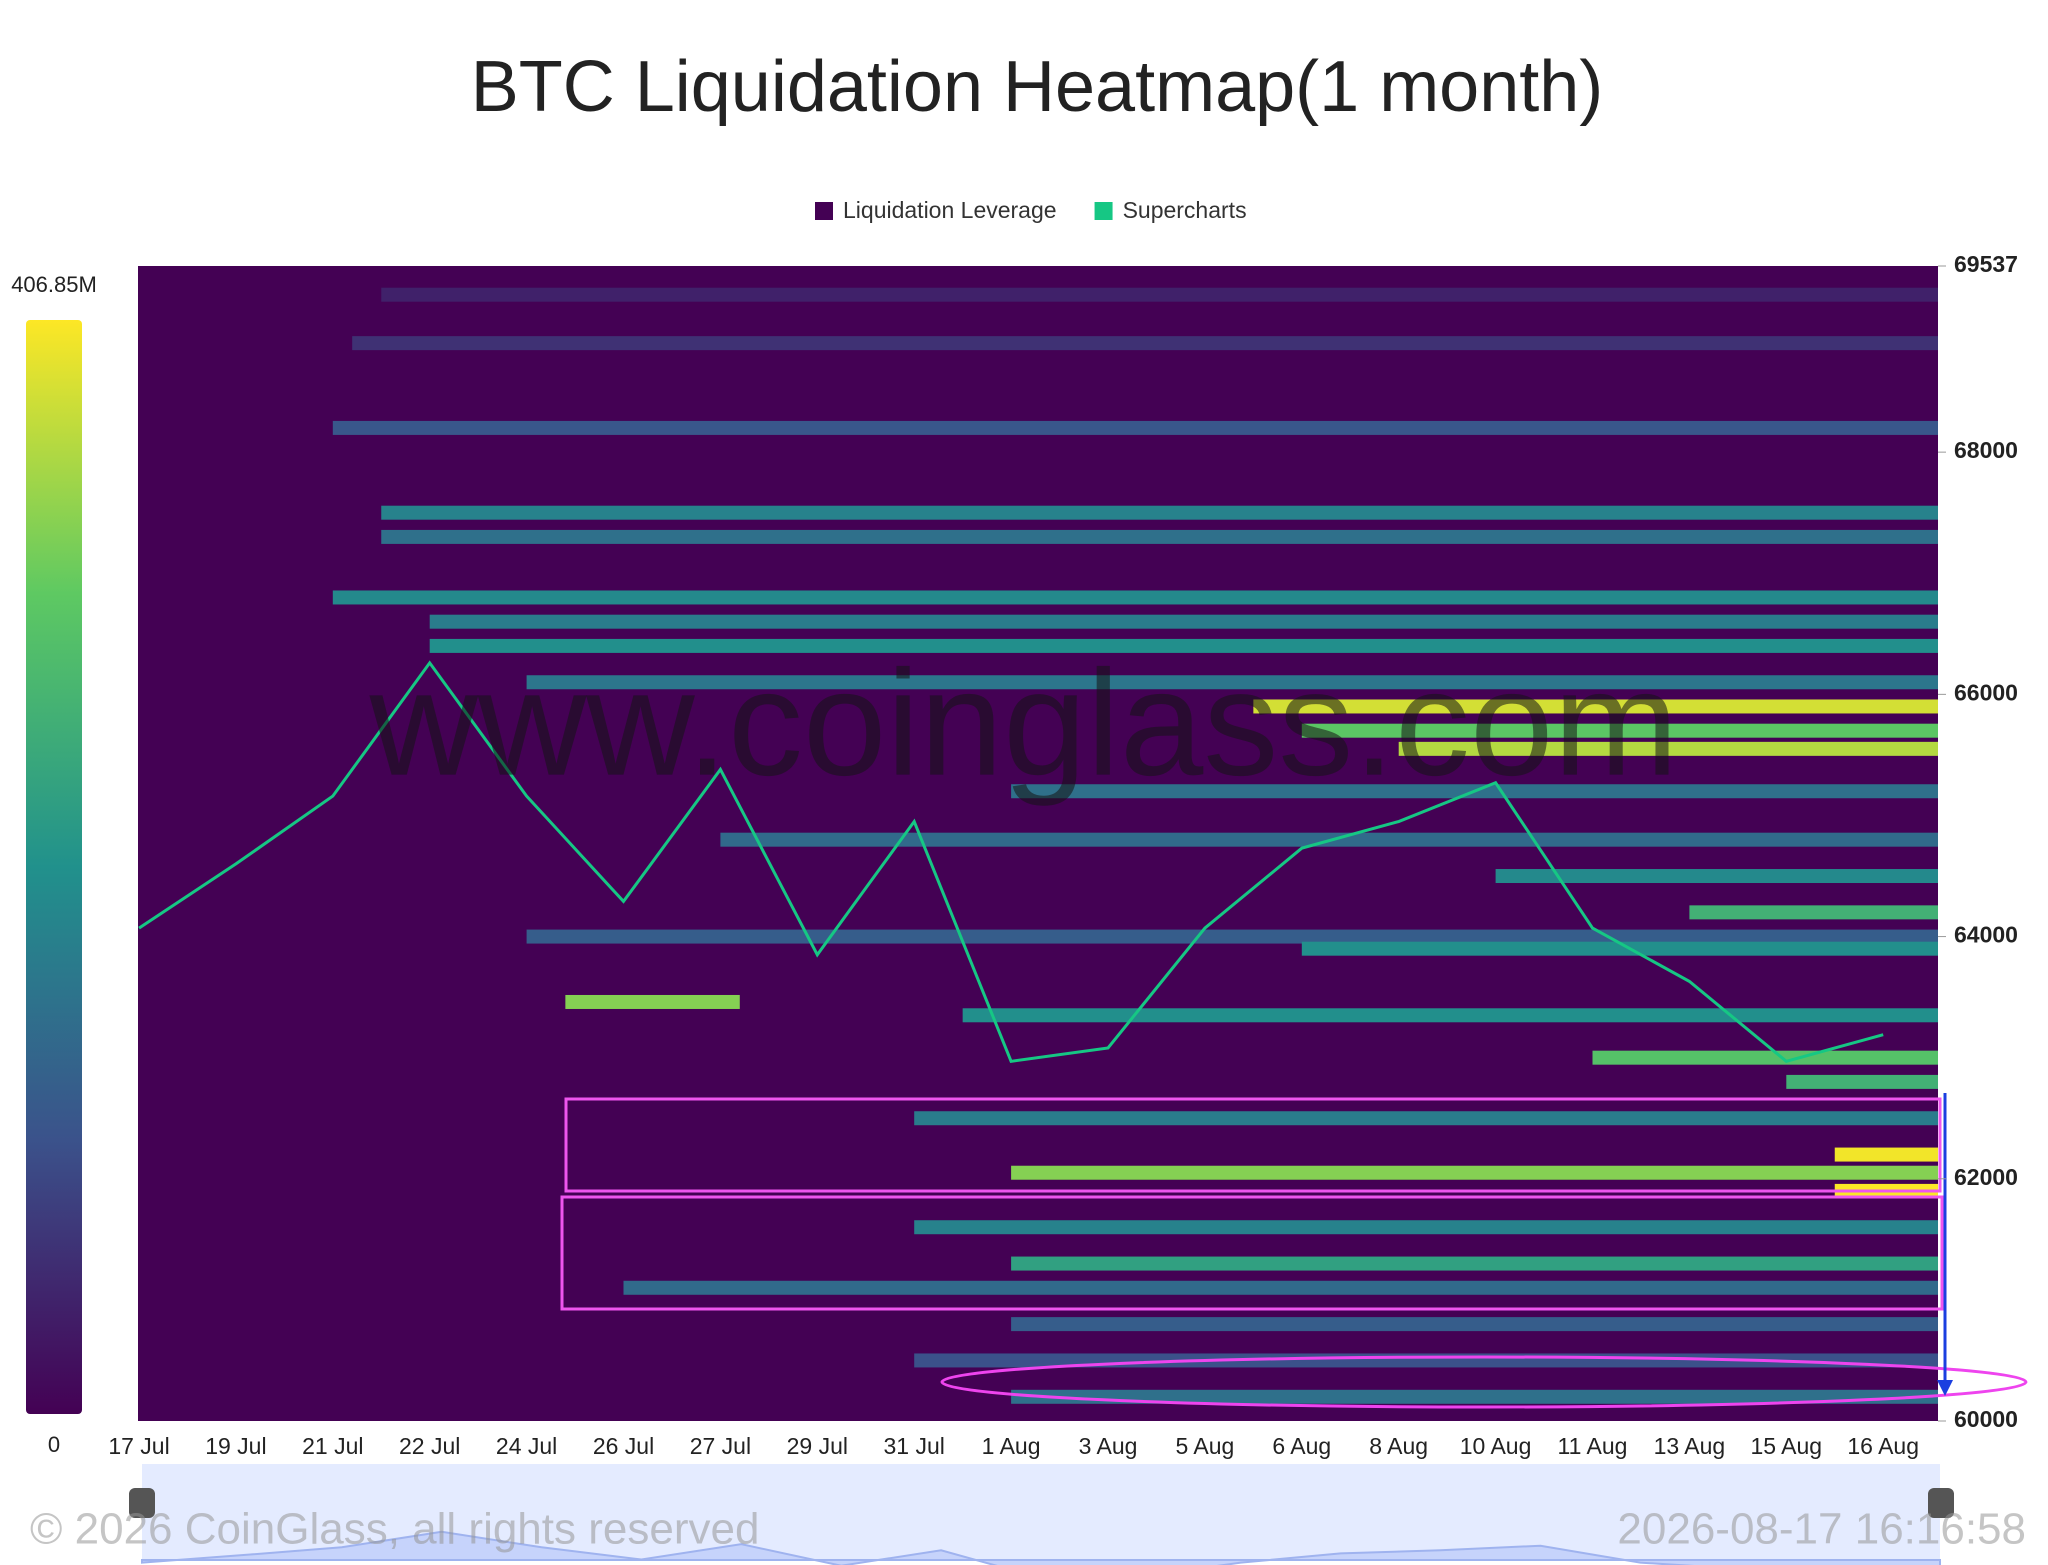 This screenshot has width=2048, height=1565. I want to click on watermark: www.coinglass.com, so click(1024, 723).